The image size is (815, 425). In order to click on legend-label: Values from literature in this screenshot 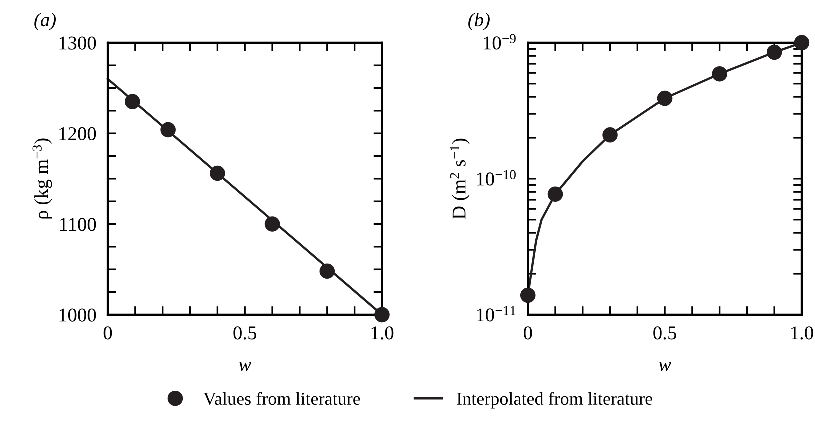, I will do `click(282, 399)`.